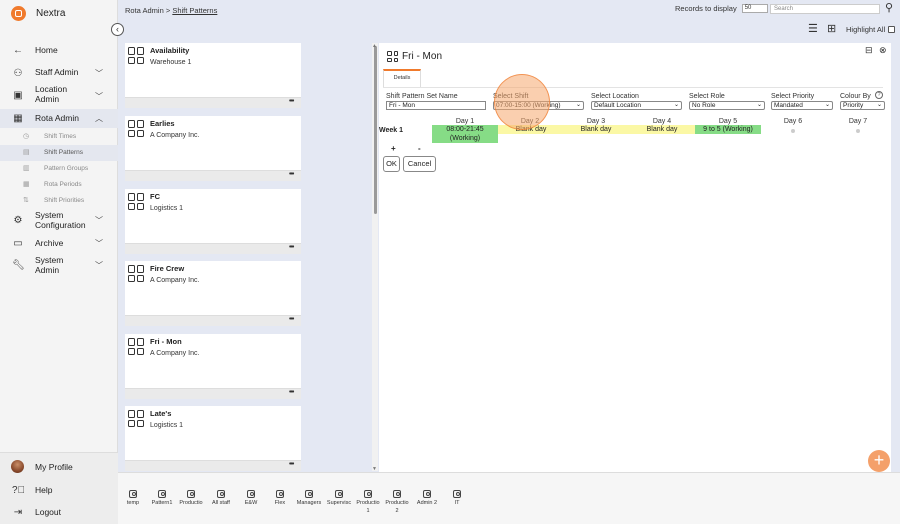  I want to click on nav-archive-label: Archive, so click(49, 242).